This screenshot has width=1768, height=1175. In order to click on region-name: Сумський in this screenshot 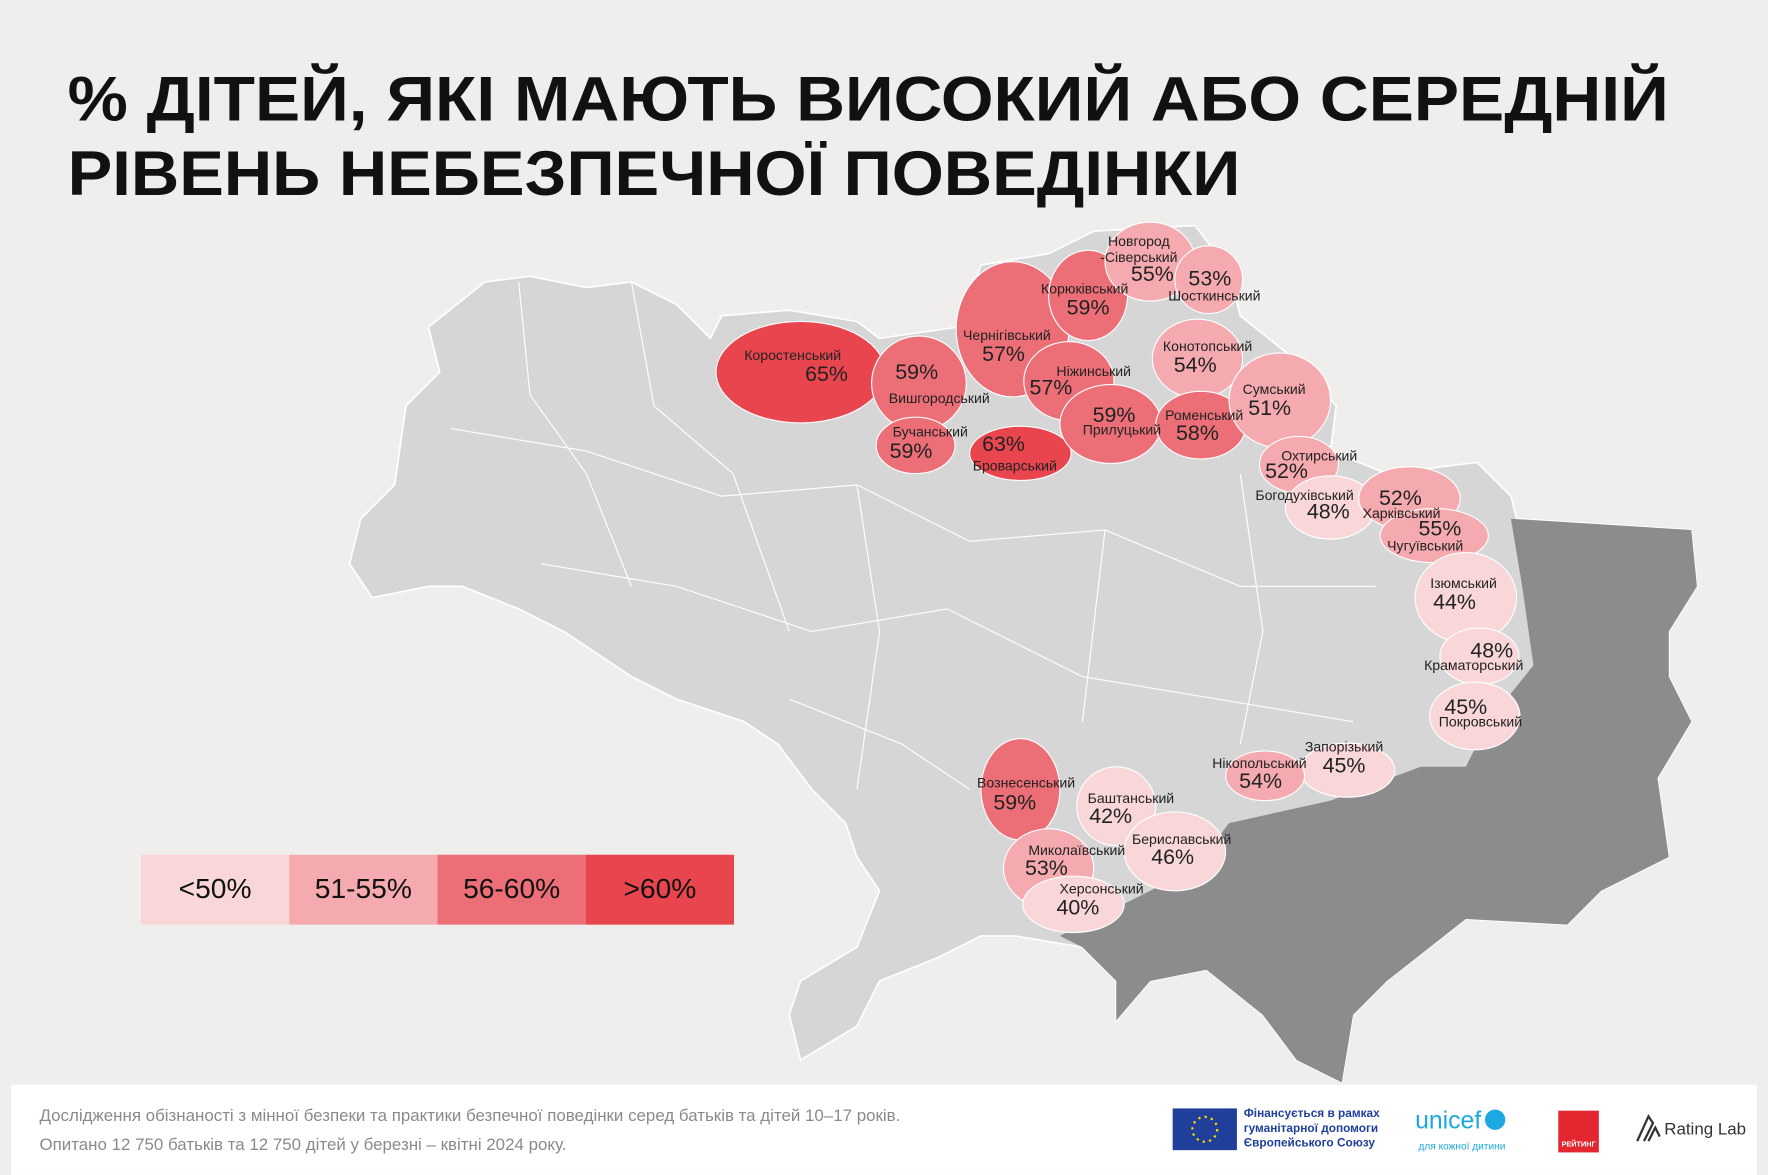, I will do `click(1274, 389)`.